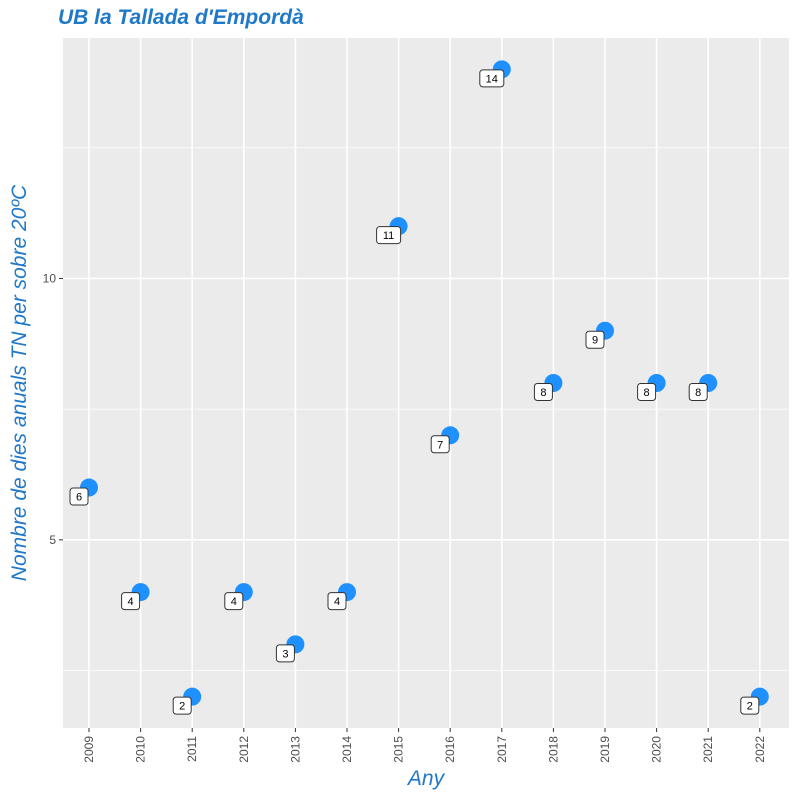 The image size is (800, 800). I want to click on data-label: 7, so click(440, 444).